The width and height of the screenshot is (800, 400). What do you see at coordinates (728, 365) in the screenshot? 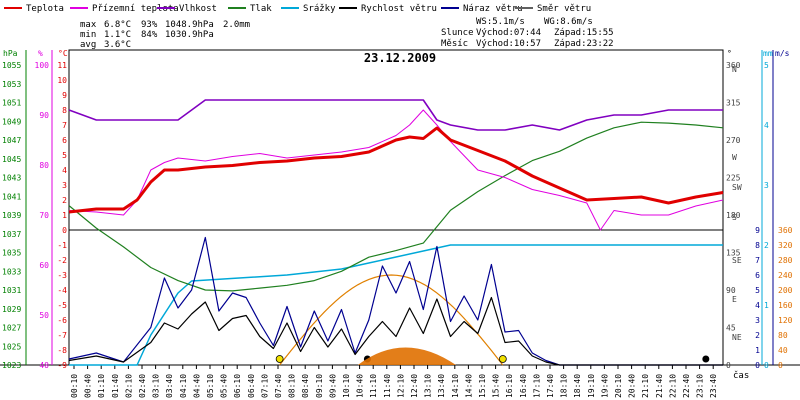
I see `direction-tick: 0` at bounding box center [728, 365].